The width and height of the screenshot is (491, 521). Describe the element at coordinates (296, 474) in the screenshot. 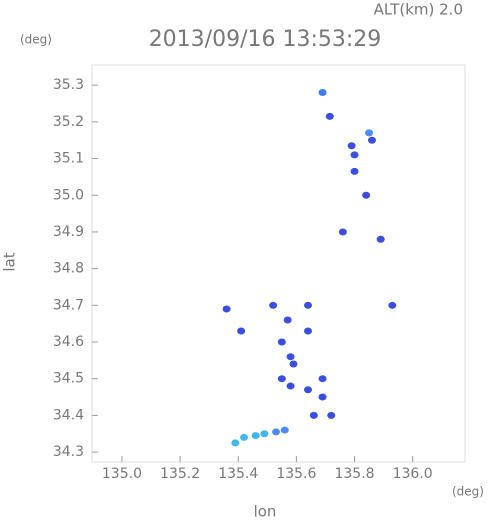

I see `x-tick-label: 135.6` at that location.